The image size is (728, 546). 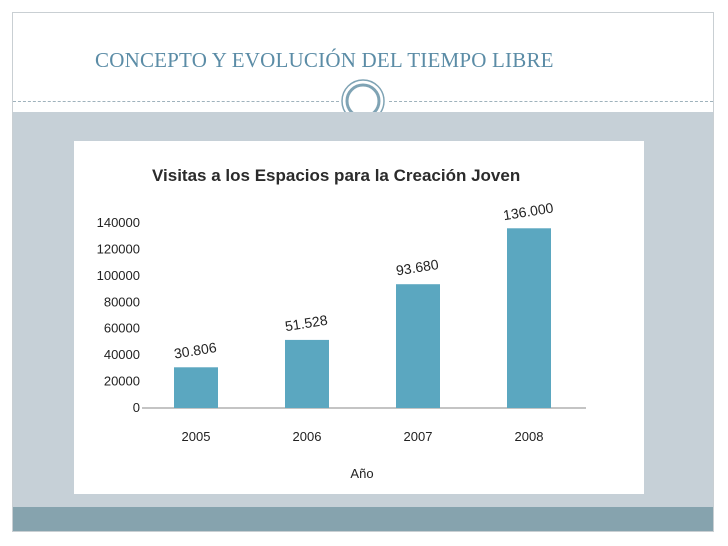 I want to click on data-label-2006: 51.528, so click(x=306, y=323).